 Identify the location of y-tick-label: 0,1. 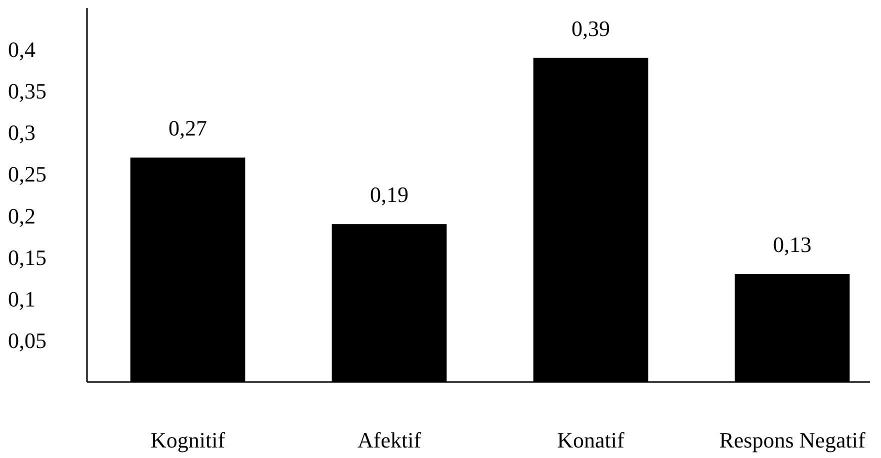
(22, 299).